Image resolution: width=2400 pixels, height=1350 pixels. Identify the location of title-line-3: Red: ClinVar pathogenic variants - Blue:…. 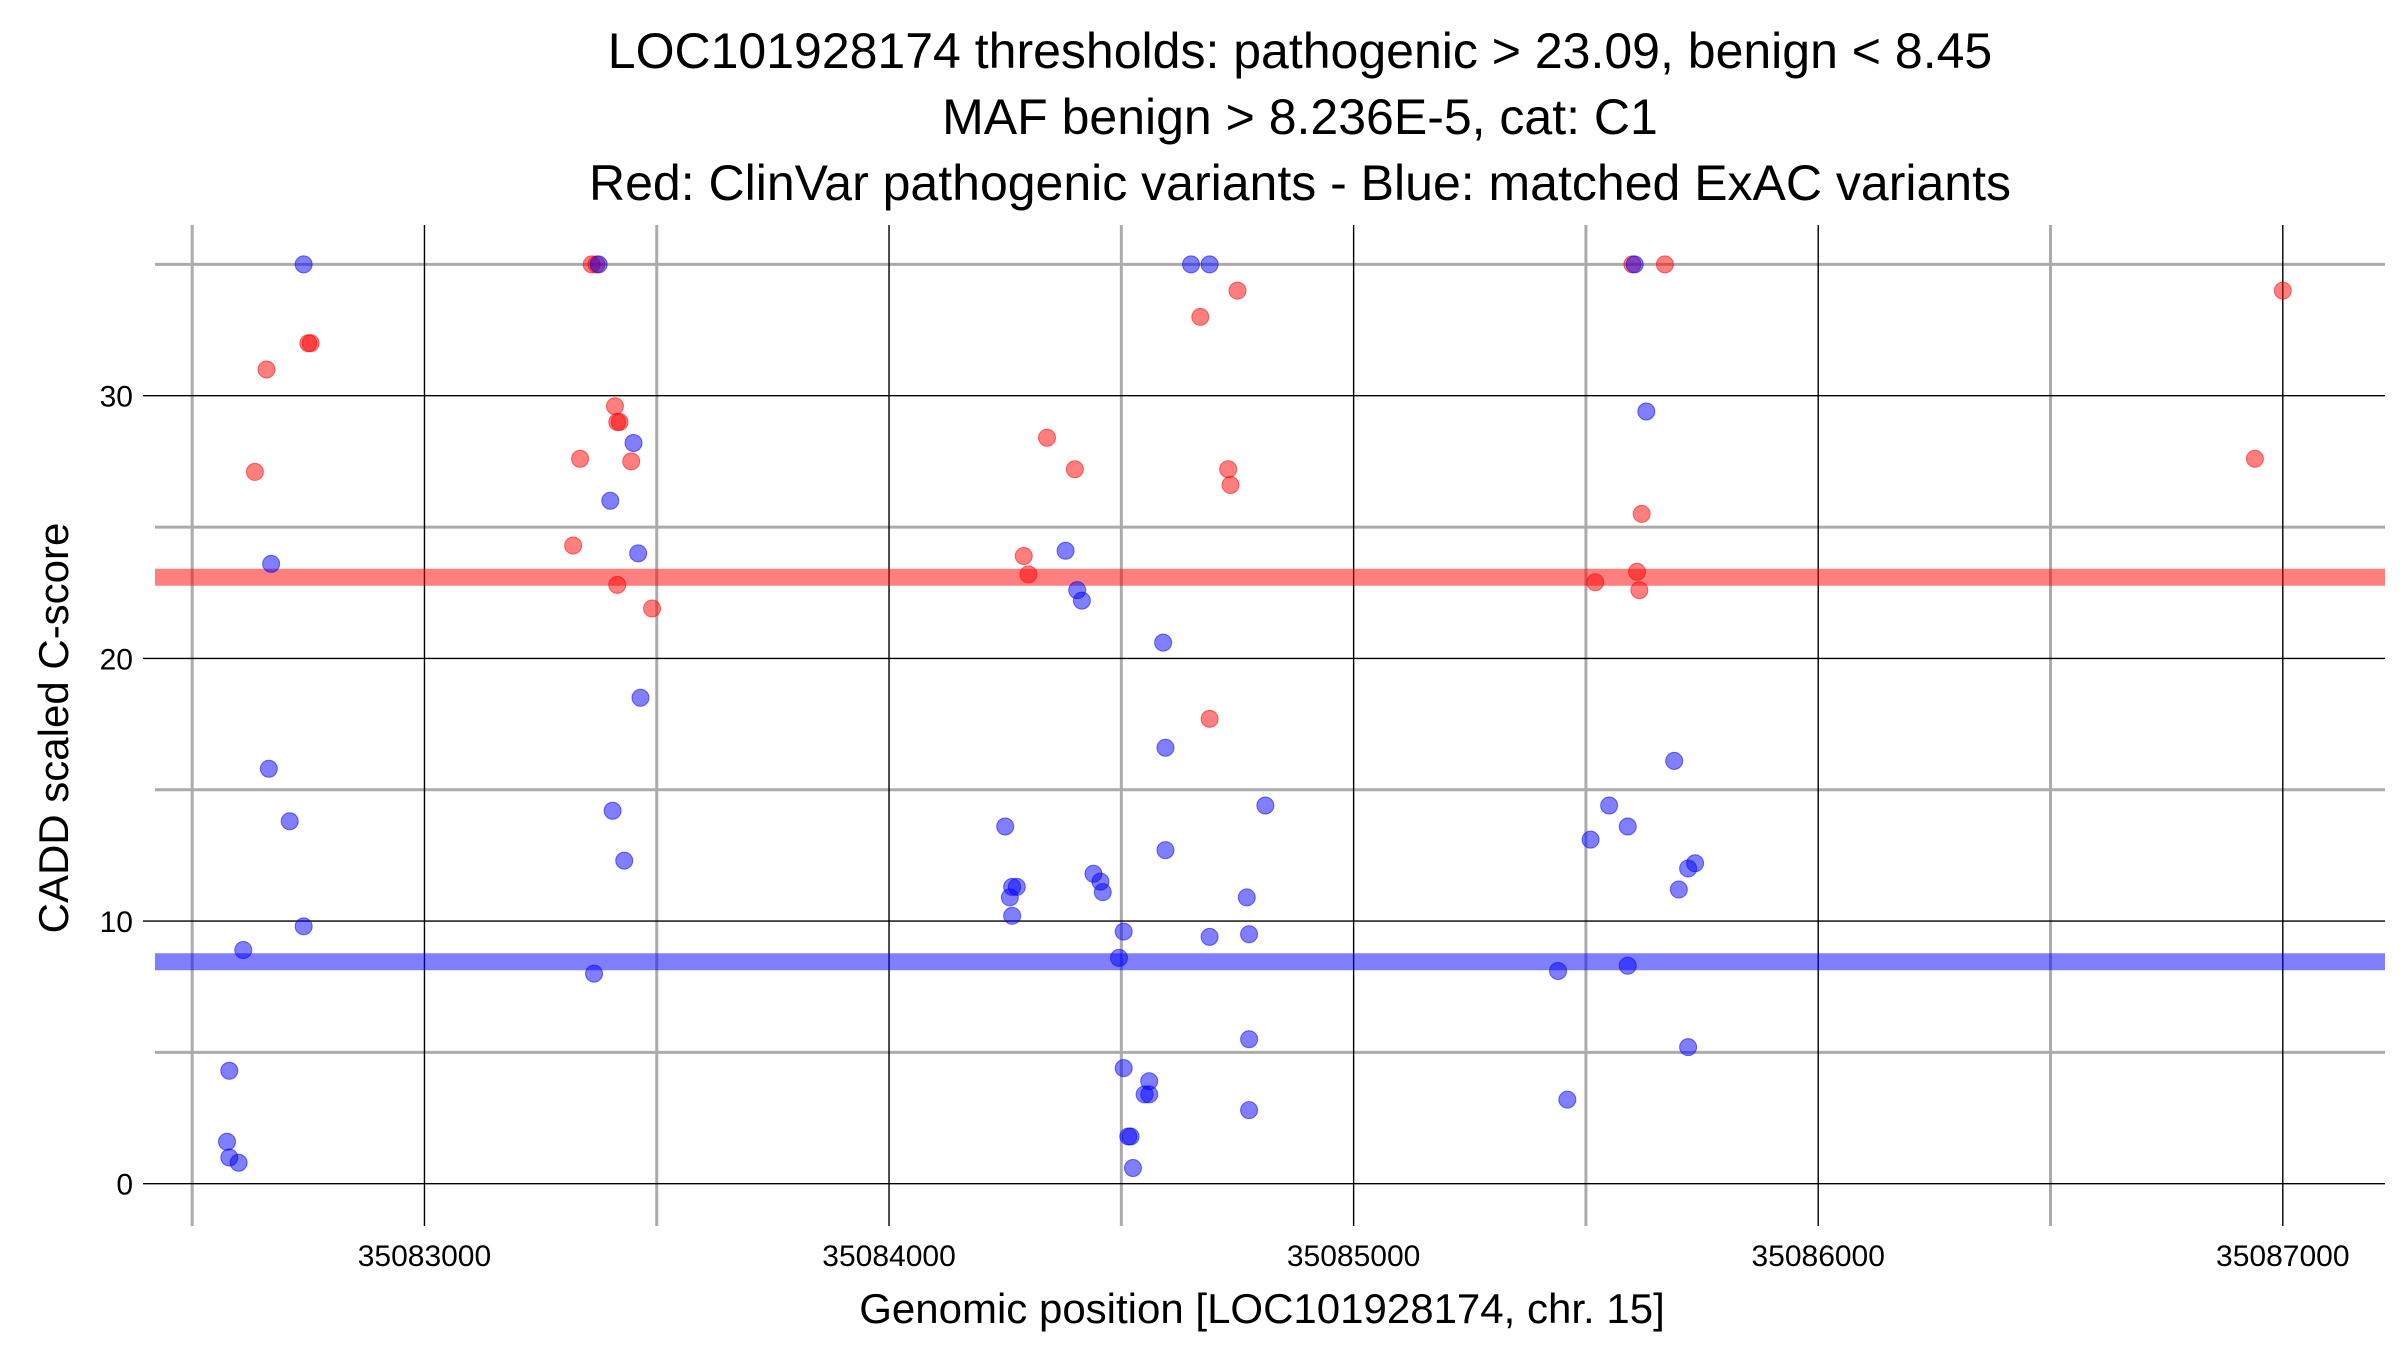
(1300, 183).